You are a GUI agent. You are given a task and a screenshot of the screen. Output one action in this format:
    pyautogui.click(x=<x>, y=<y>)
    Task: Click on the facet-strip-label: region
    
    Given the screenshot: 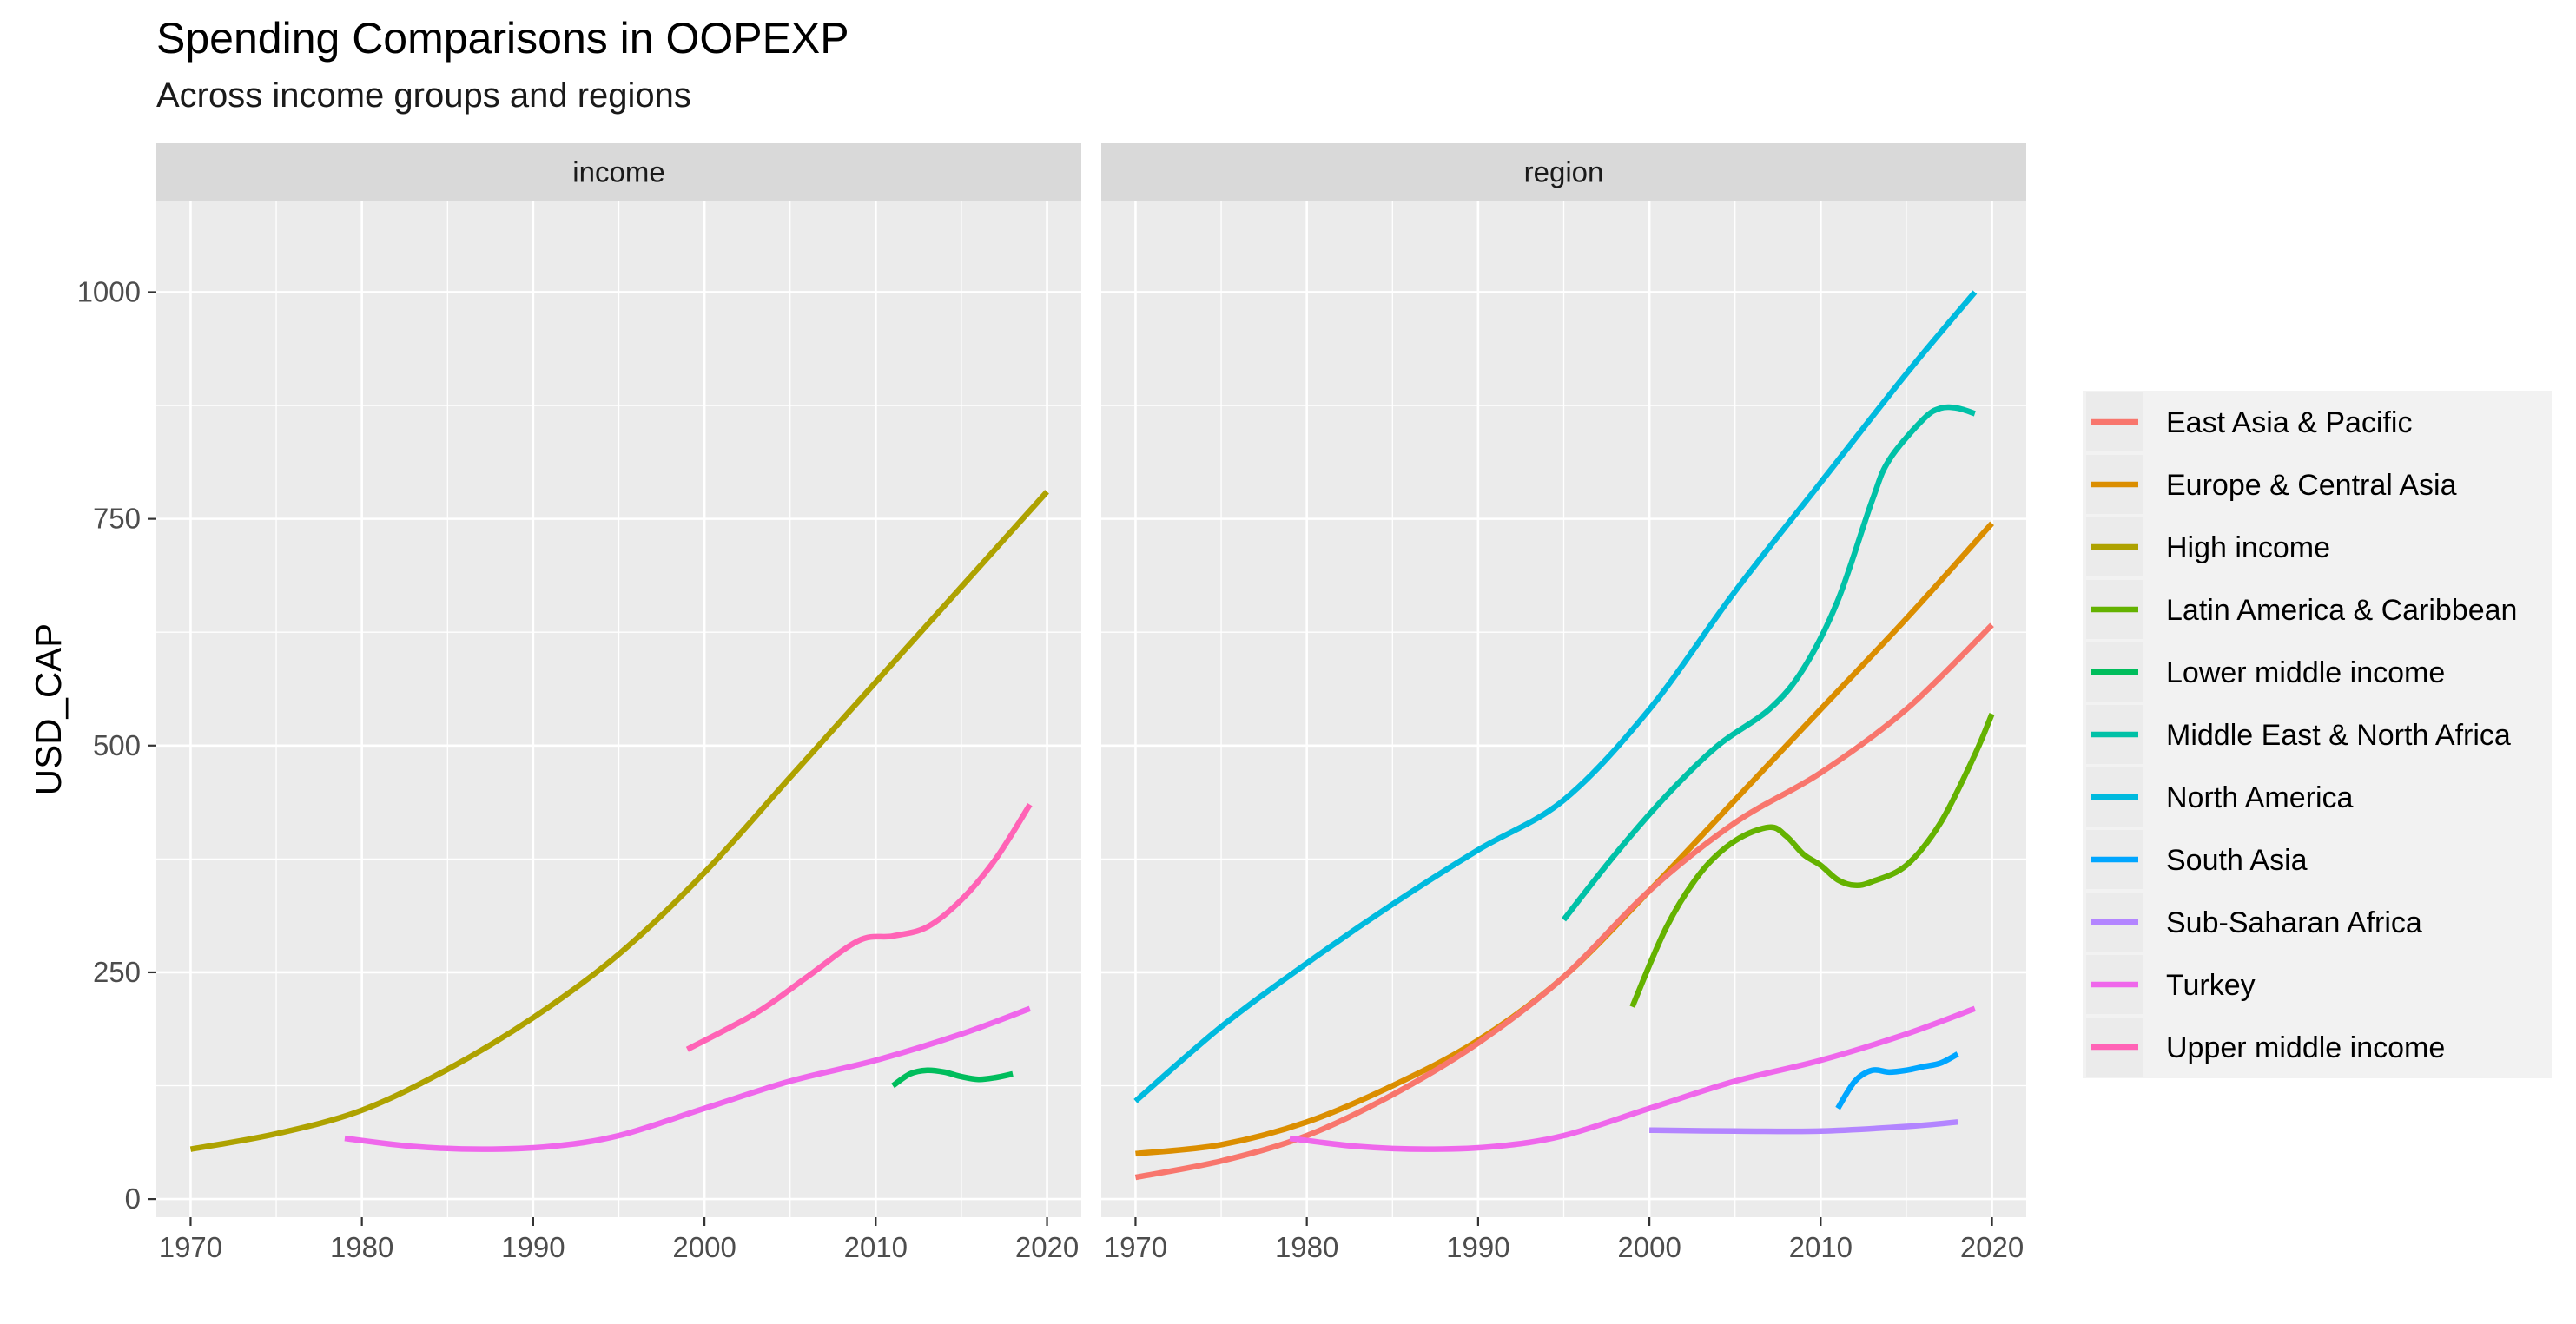 What is the action you would take?
    pyautogui.click(x=1564, y=172)
    